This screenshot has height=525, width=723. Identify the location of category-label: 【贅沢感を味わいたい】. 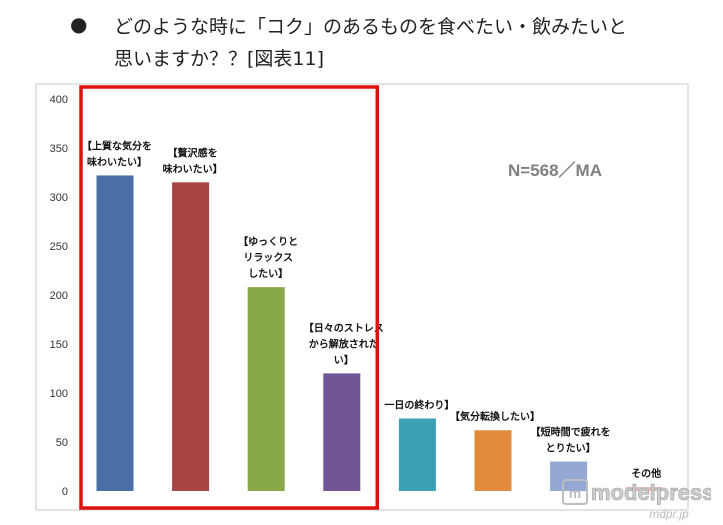
(193, 160).